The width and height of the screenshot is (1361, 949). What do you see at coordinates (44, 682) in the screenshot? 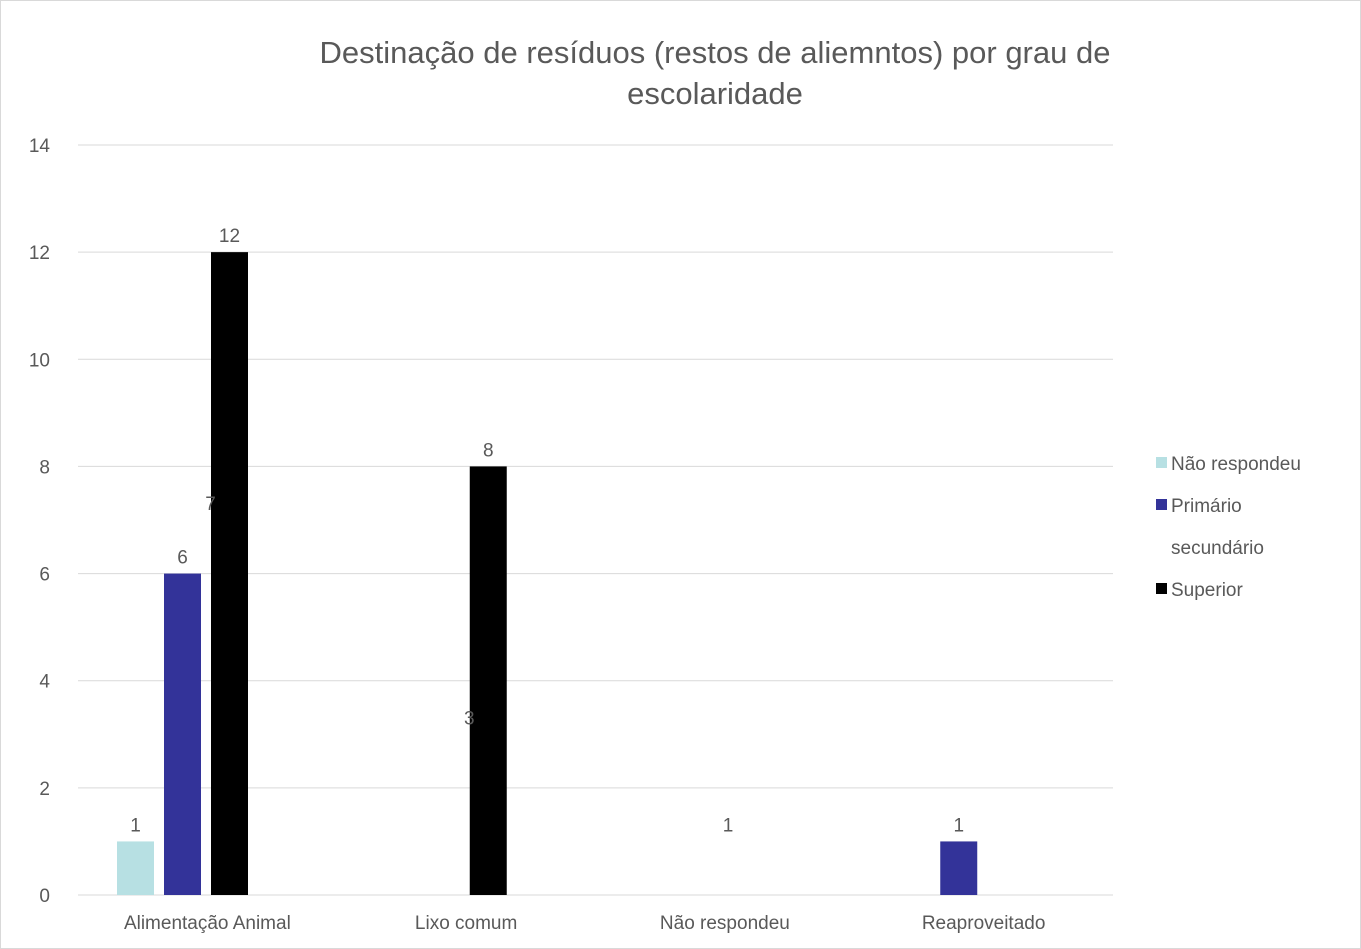
I see `y-tick-label: 4` at bounding box center [44, 682].